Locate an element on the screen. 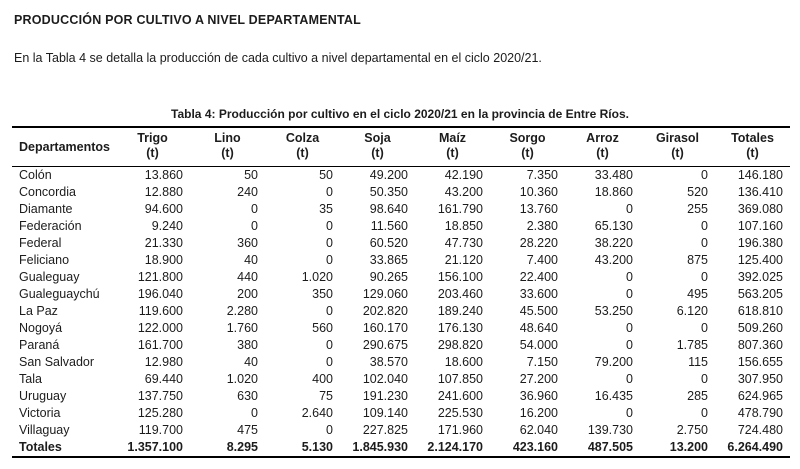  column-label: Arroz is located at coordinates (602, 138).